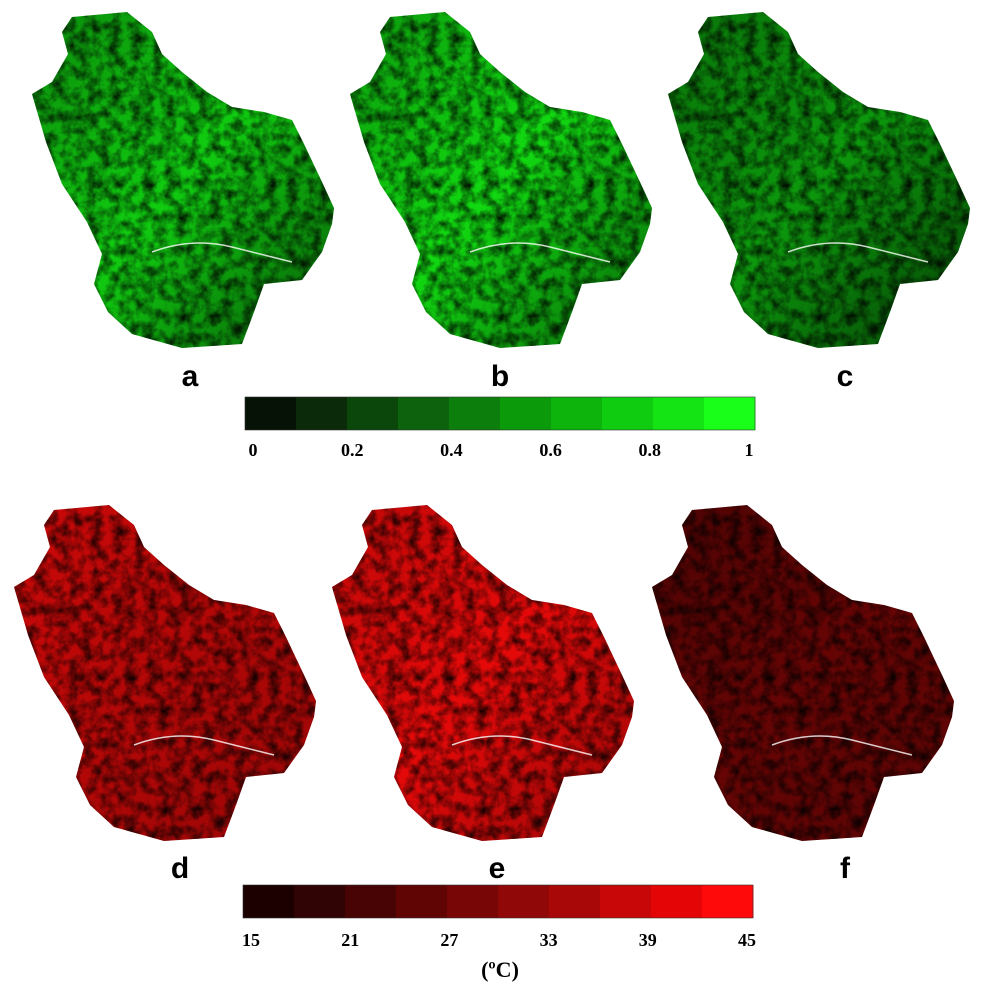  What do you see at coordinates (451, 450) in the screenshot?
I see `colorbar-tick-label: 0.4` at bounding box center [451, 450].